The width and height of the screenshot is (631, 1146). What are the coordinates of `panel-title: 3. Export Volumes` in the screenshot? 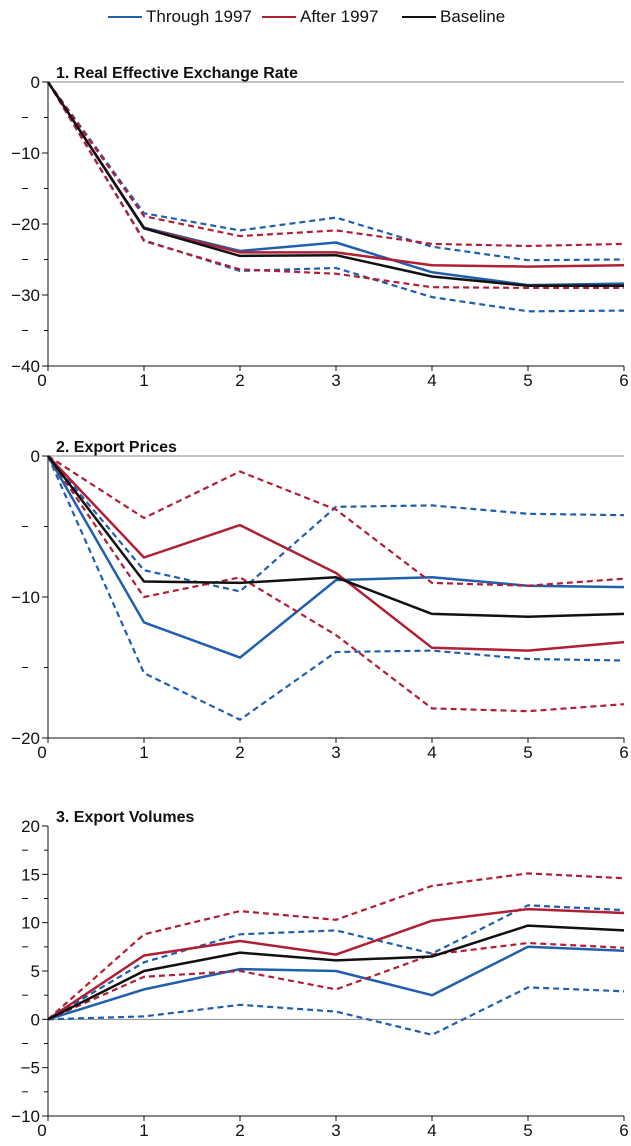 It's located at (125, 817).